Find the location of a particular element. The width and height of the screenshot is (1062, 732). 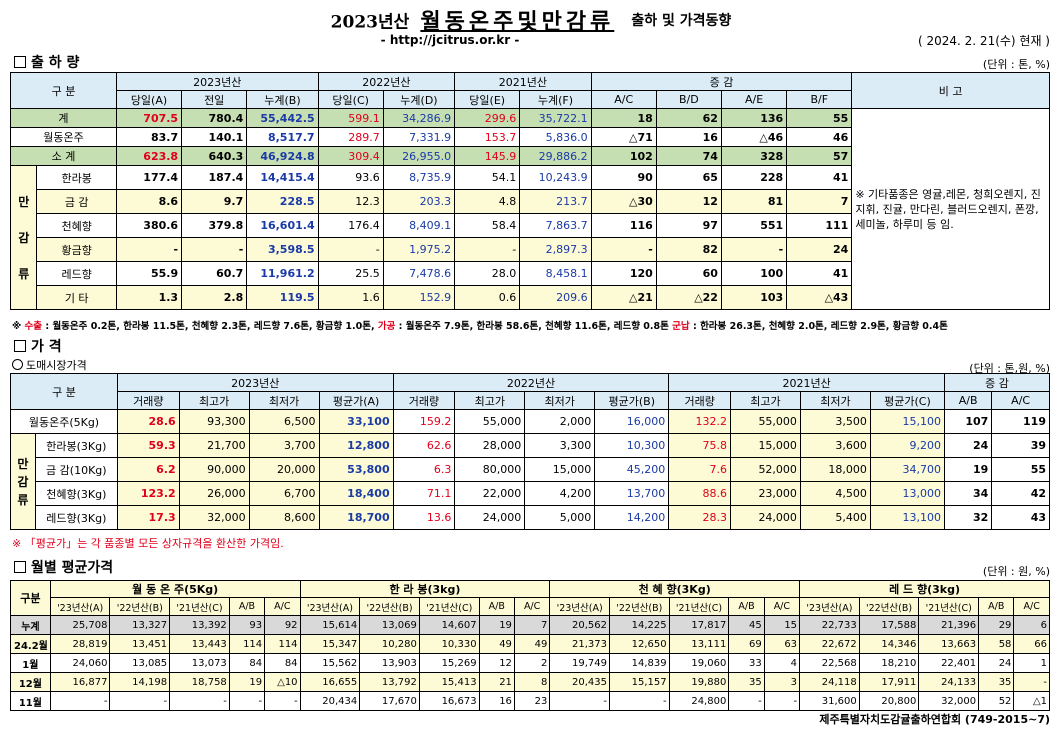

row-label: 금 감 is located at coordinates (76, 201).